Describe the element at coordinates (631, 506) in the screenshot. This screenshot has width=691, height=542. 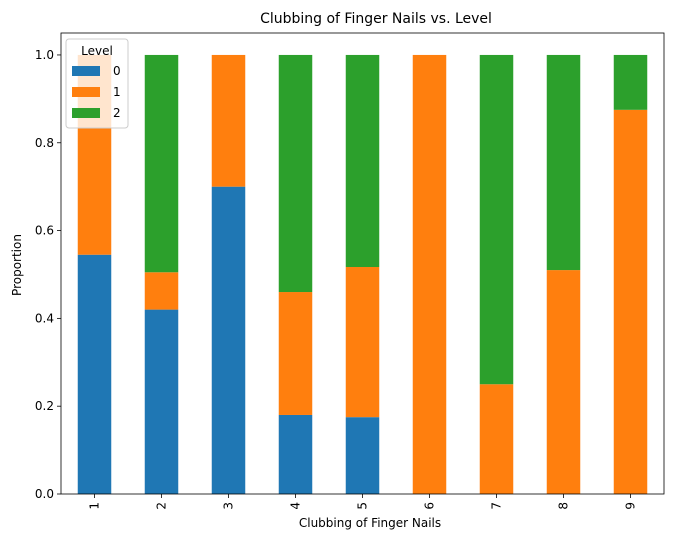
I see `x-tick-label: 9` at that location.